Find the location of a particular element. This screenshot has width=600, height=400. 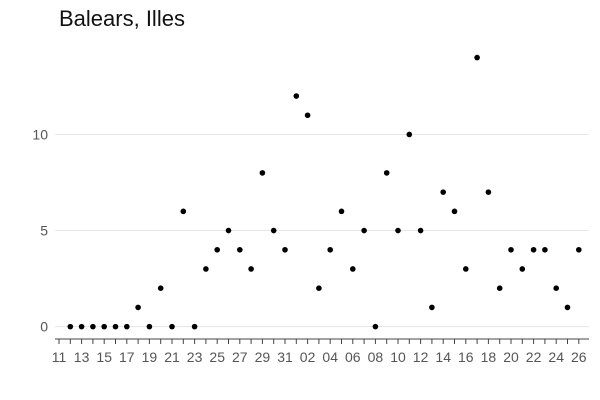

y-tick-label-0: 0 is located at coordinates (44, 327).